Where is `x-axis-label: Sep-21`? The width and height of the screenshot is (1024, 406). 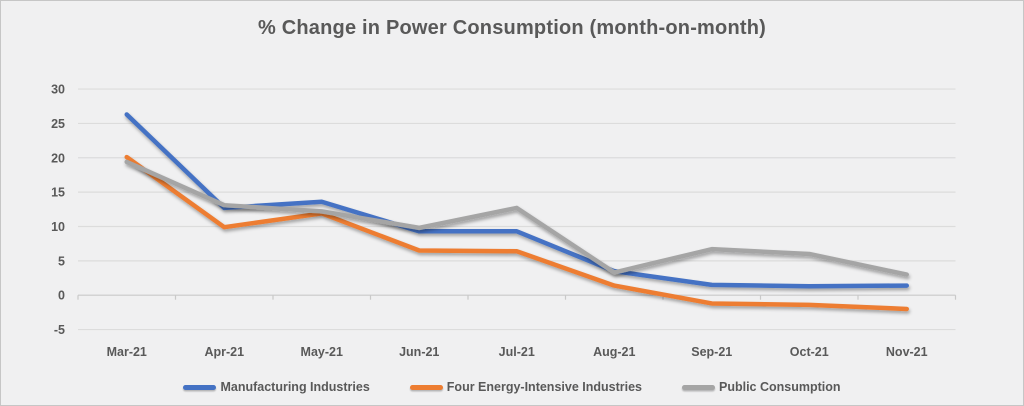
x-axis-label: Sep-21 is located at coordinates (711, 352).